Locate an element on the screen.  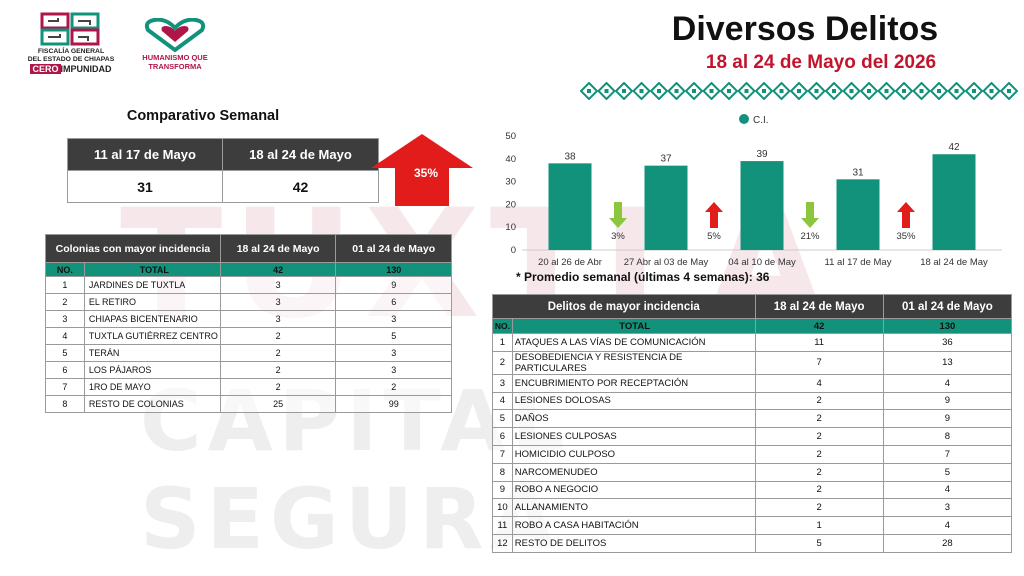
delitos-total-row: NO. TOTAL 42 130 is located at coordinates (752, 326).